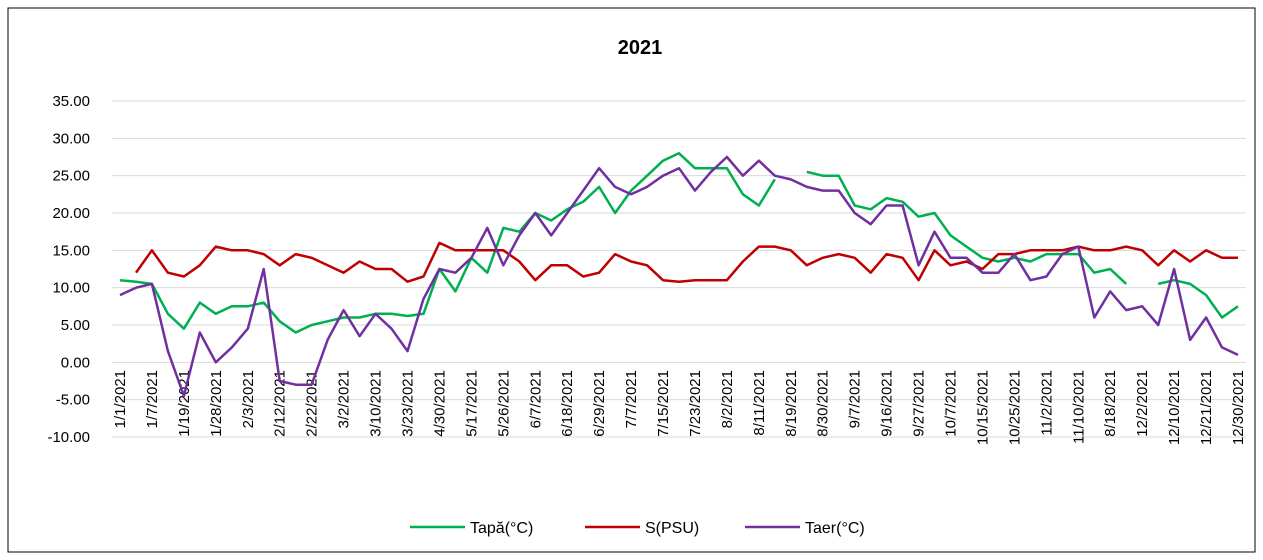 This screenshot has width=1263, height=560. I want to click on y-tick-label: 20.00, so click(71, 213).